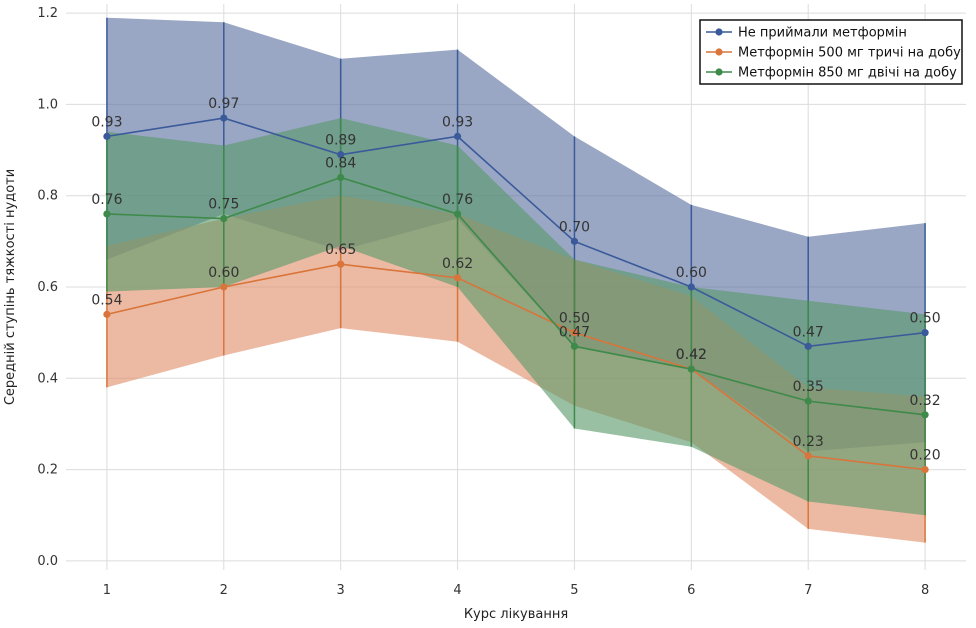 The height and width of the screenshot is (628, 976). What do you see at coordinates (925, 590) in the screenshot?
I see `x-tick-label: 8` at bounding box center [925, 590].